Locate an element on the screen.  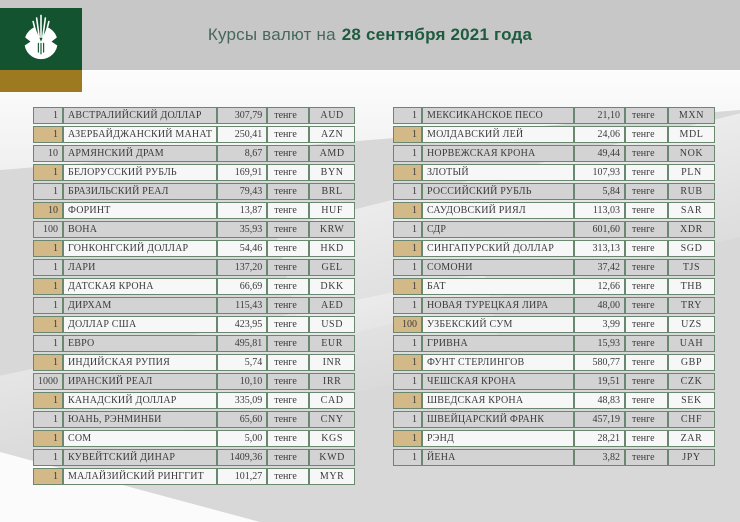
currency-code-cell: JPY is located at coordinates (691, 457).